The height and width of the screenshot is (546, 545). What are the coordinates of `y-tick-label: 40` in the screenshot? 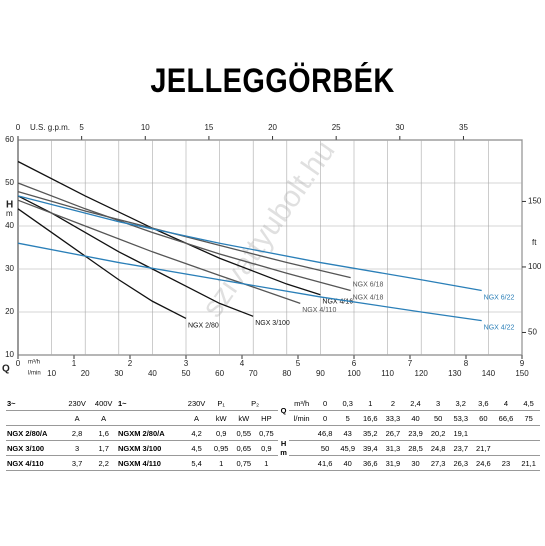 It's located at (9, 225).